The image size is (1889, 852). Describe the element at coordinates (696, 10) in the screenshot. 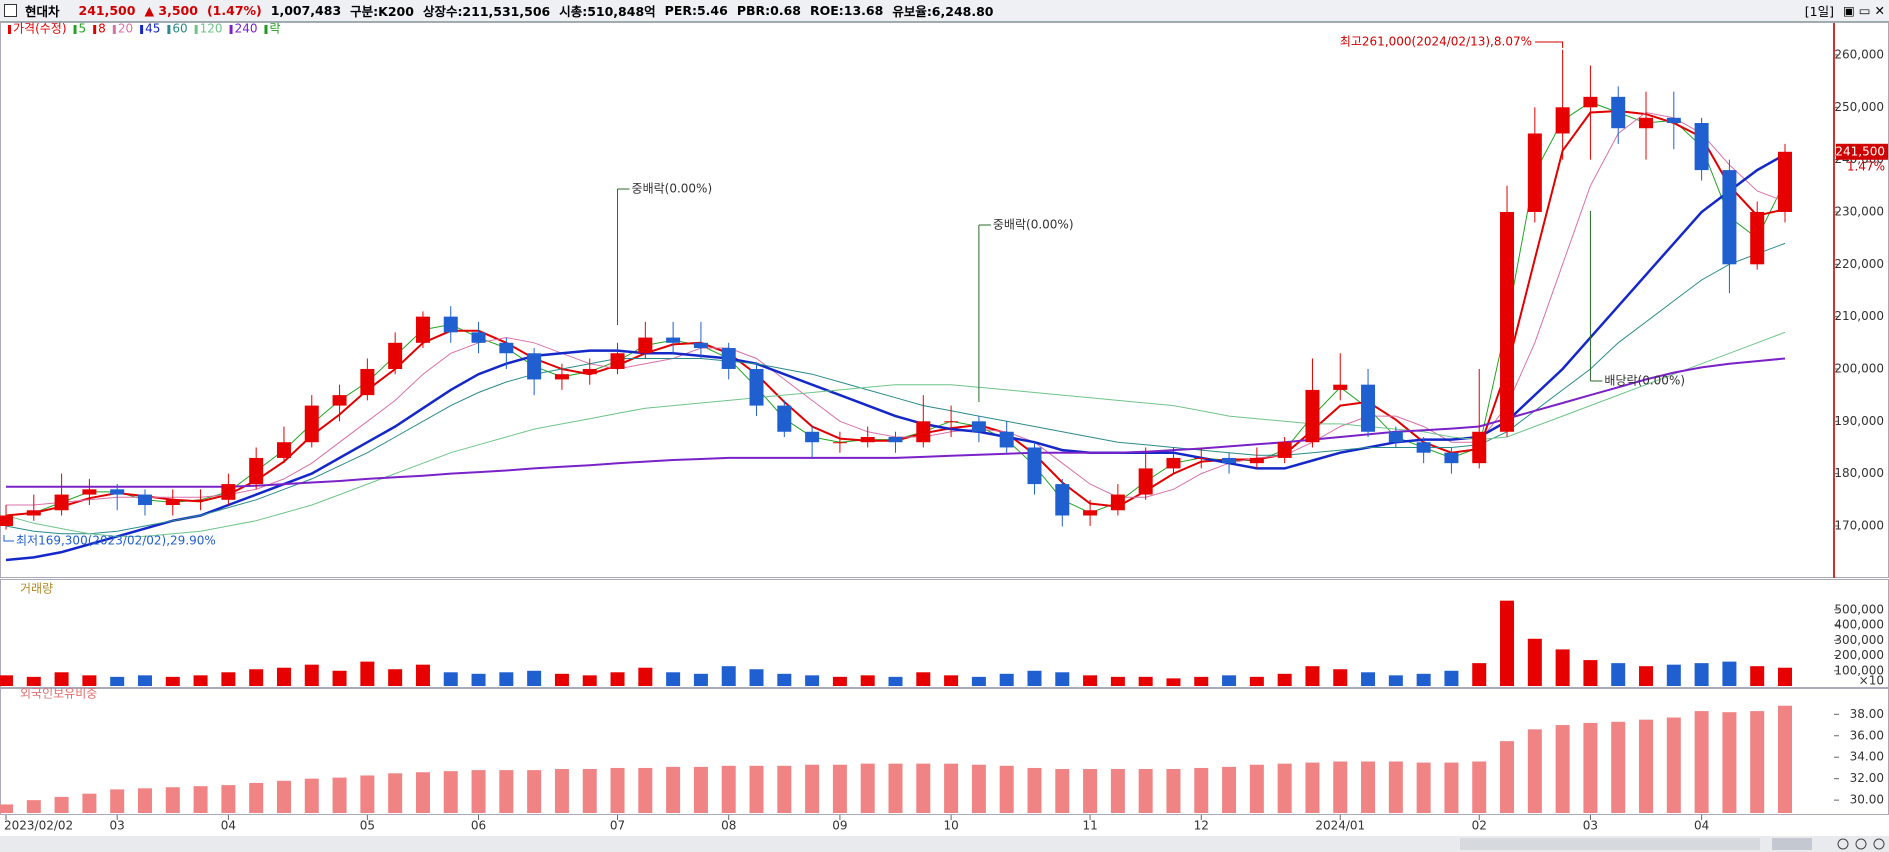

I see `per: PER:5.46` at that location.